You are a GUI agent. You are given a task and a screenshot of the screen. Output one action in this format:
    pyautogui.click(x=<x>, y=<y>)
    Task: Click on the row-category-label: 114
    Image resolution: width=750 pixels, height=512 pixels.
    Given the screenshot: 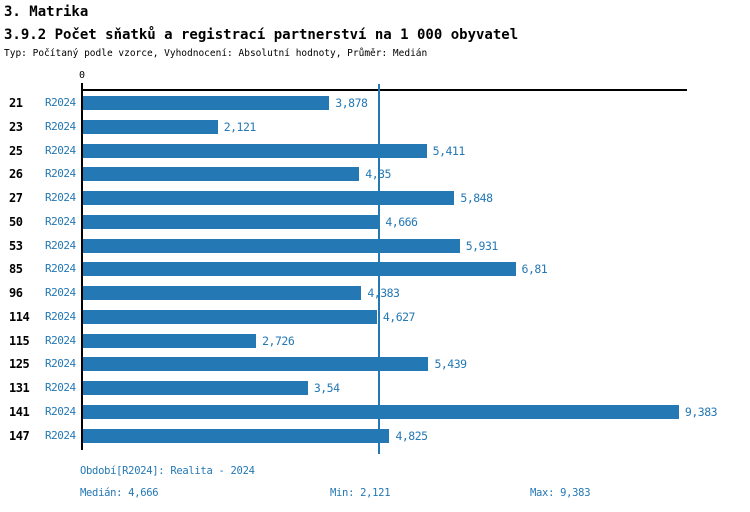 What is the action you would take?
    pyautogui.click(x=19, y=316)
    